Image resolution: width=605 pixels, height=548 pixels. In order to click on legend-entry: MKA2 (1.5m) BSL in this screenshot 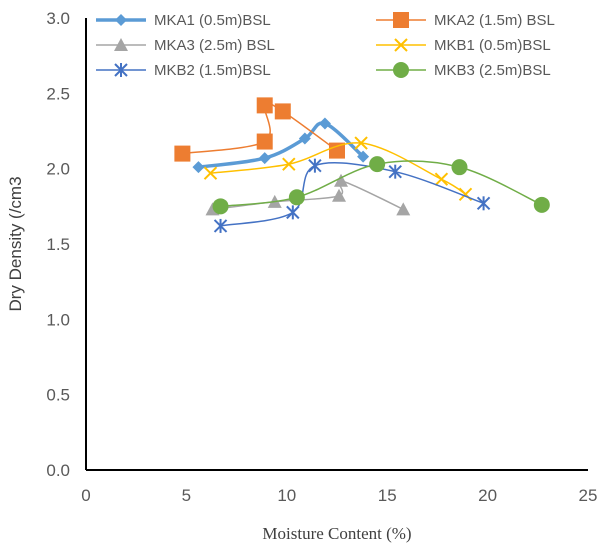, I will do `click(465, 20)`.